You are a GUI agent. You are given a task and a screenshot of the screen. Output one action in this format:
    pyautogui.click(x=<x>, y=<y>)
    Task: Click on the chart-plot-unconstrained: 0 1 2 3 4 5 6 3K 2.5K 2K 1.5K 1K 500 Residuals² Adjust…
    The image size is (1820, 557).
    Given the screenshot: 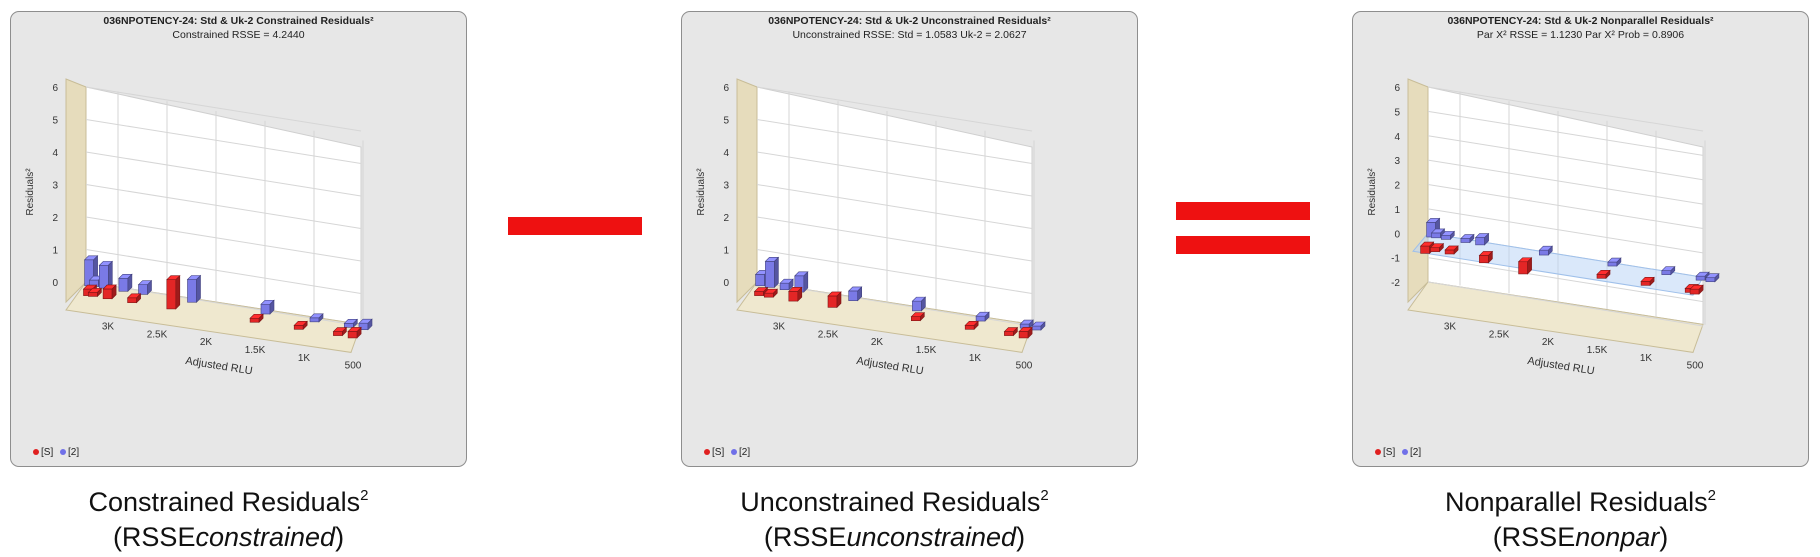 What is the action you would take?
    pyautogui.click(x=871, y=227)
    